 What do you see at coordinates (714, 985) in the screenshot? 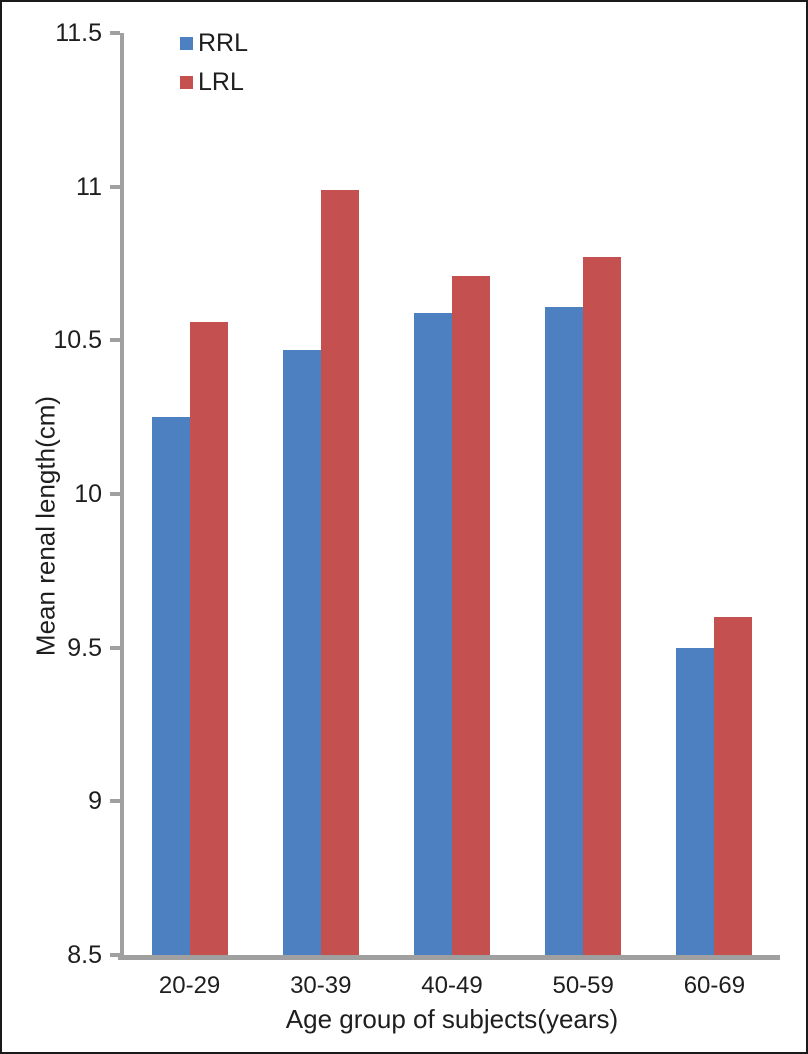
I see `x-tick-label: 60-69` at bounding box center [714, 985].